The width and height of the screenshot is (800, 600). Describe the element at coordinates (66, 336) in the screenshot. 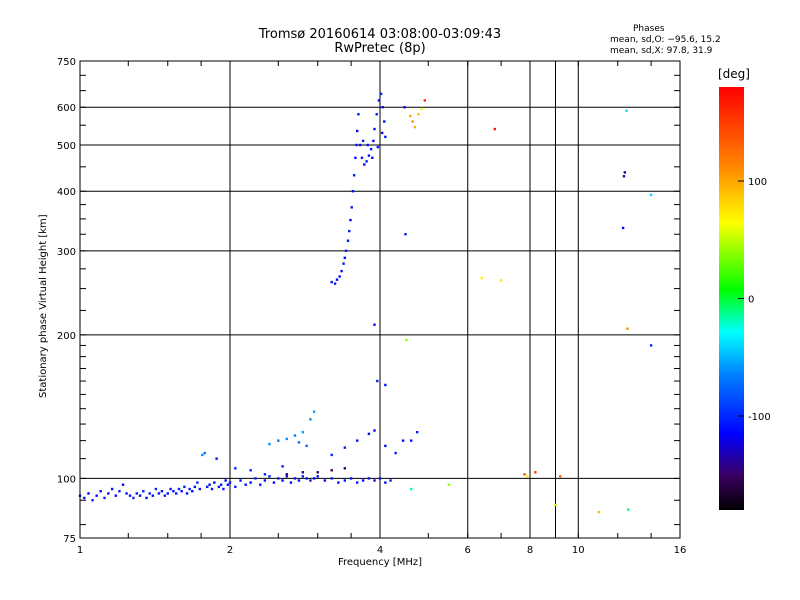

I see `y-tick-label: 200` at that location.